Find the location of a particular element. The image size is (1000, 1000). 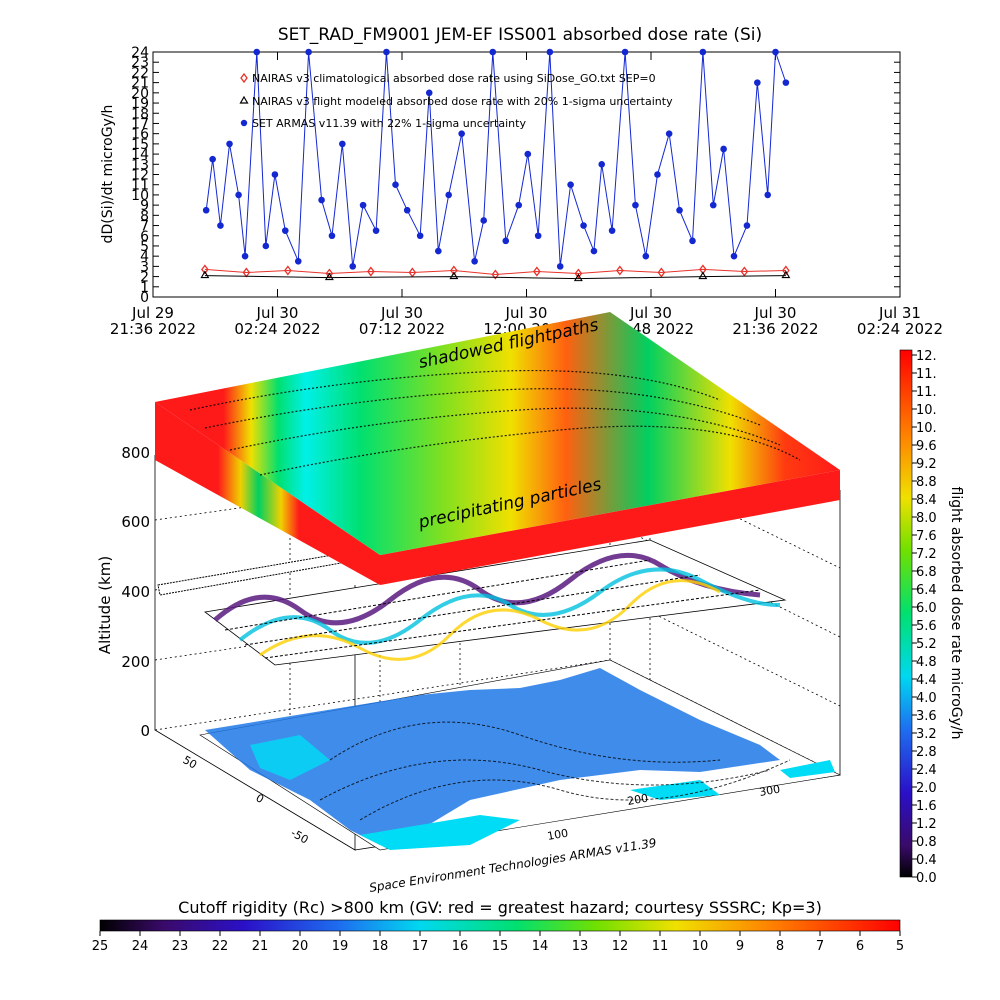

y-tick-label: 8 is located at coordinates (144, 216).